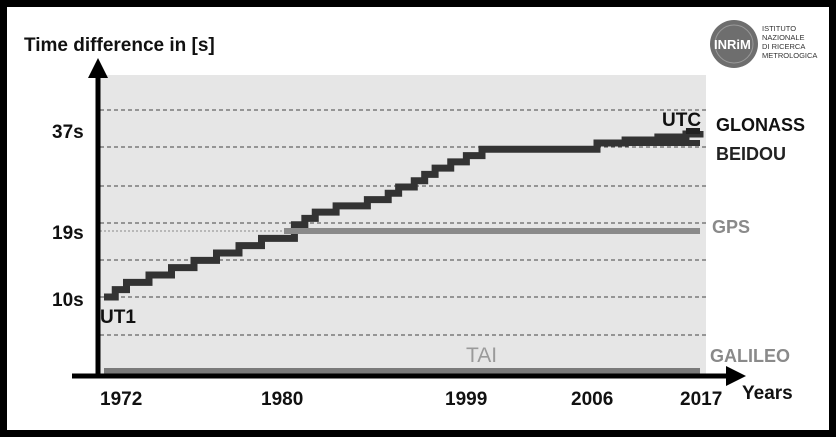 This screenshot has width=836, height=437. Describe the element at coordinates (118, 317) in the screenshot. I see `ut1-annotation: UT1` at that location.